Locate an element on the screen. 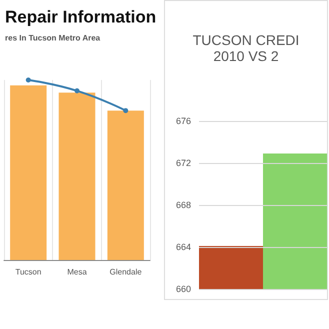 This screenshot has height=329, width=329. y-tick-label: 660 is located at coordinates (183, 289).